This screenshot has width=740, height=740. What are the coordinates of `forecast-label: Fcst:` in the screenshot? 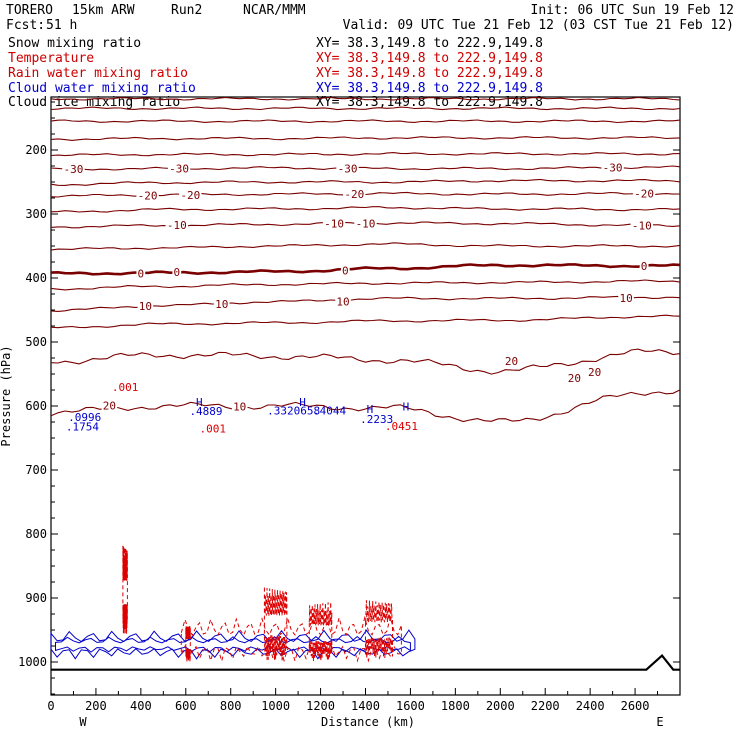 It's located at (25, 25).